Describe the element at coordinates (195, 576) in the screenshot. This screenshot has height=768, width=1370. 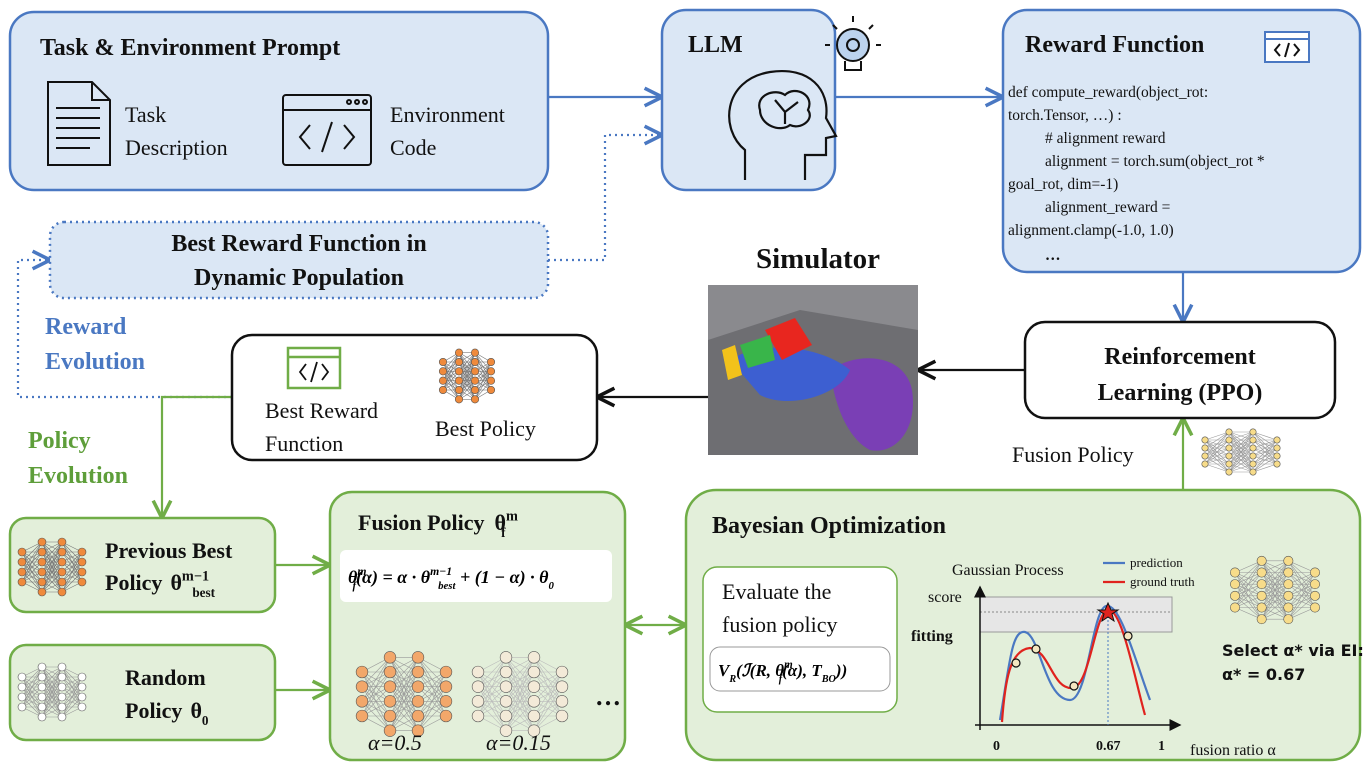
I see `superscript: m−1` at that location.